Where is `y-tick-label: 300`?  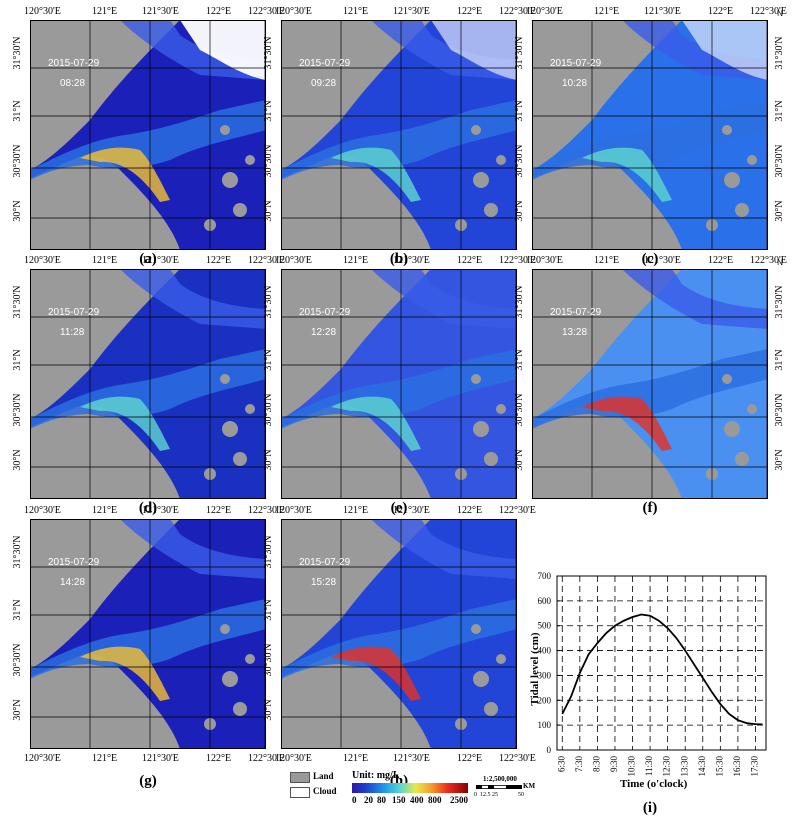
y-tick-label: 300 is located at coordinates (545, 675).